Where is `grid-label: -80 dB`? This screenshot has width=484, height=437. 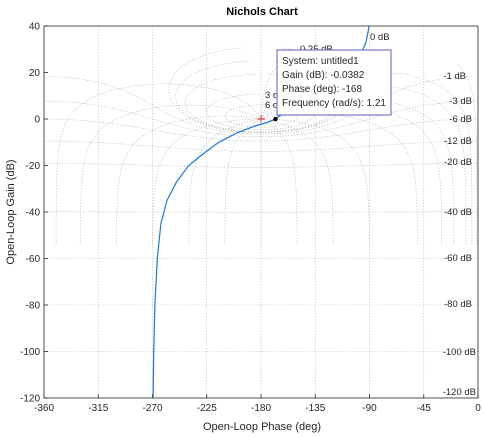 grid-label: -80 dB is located at coordinates (458, 304).